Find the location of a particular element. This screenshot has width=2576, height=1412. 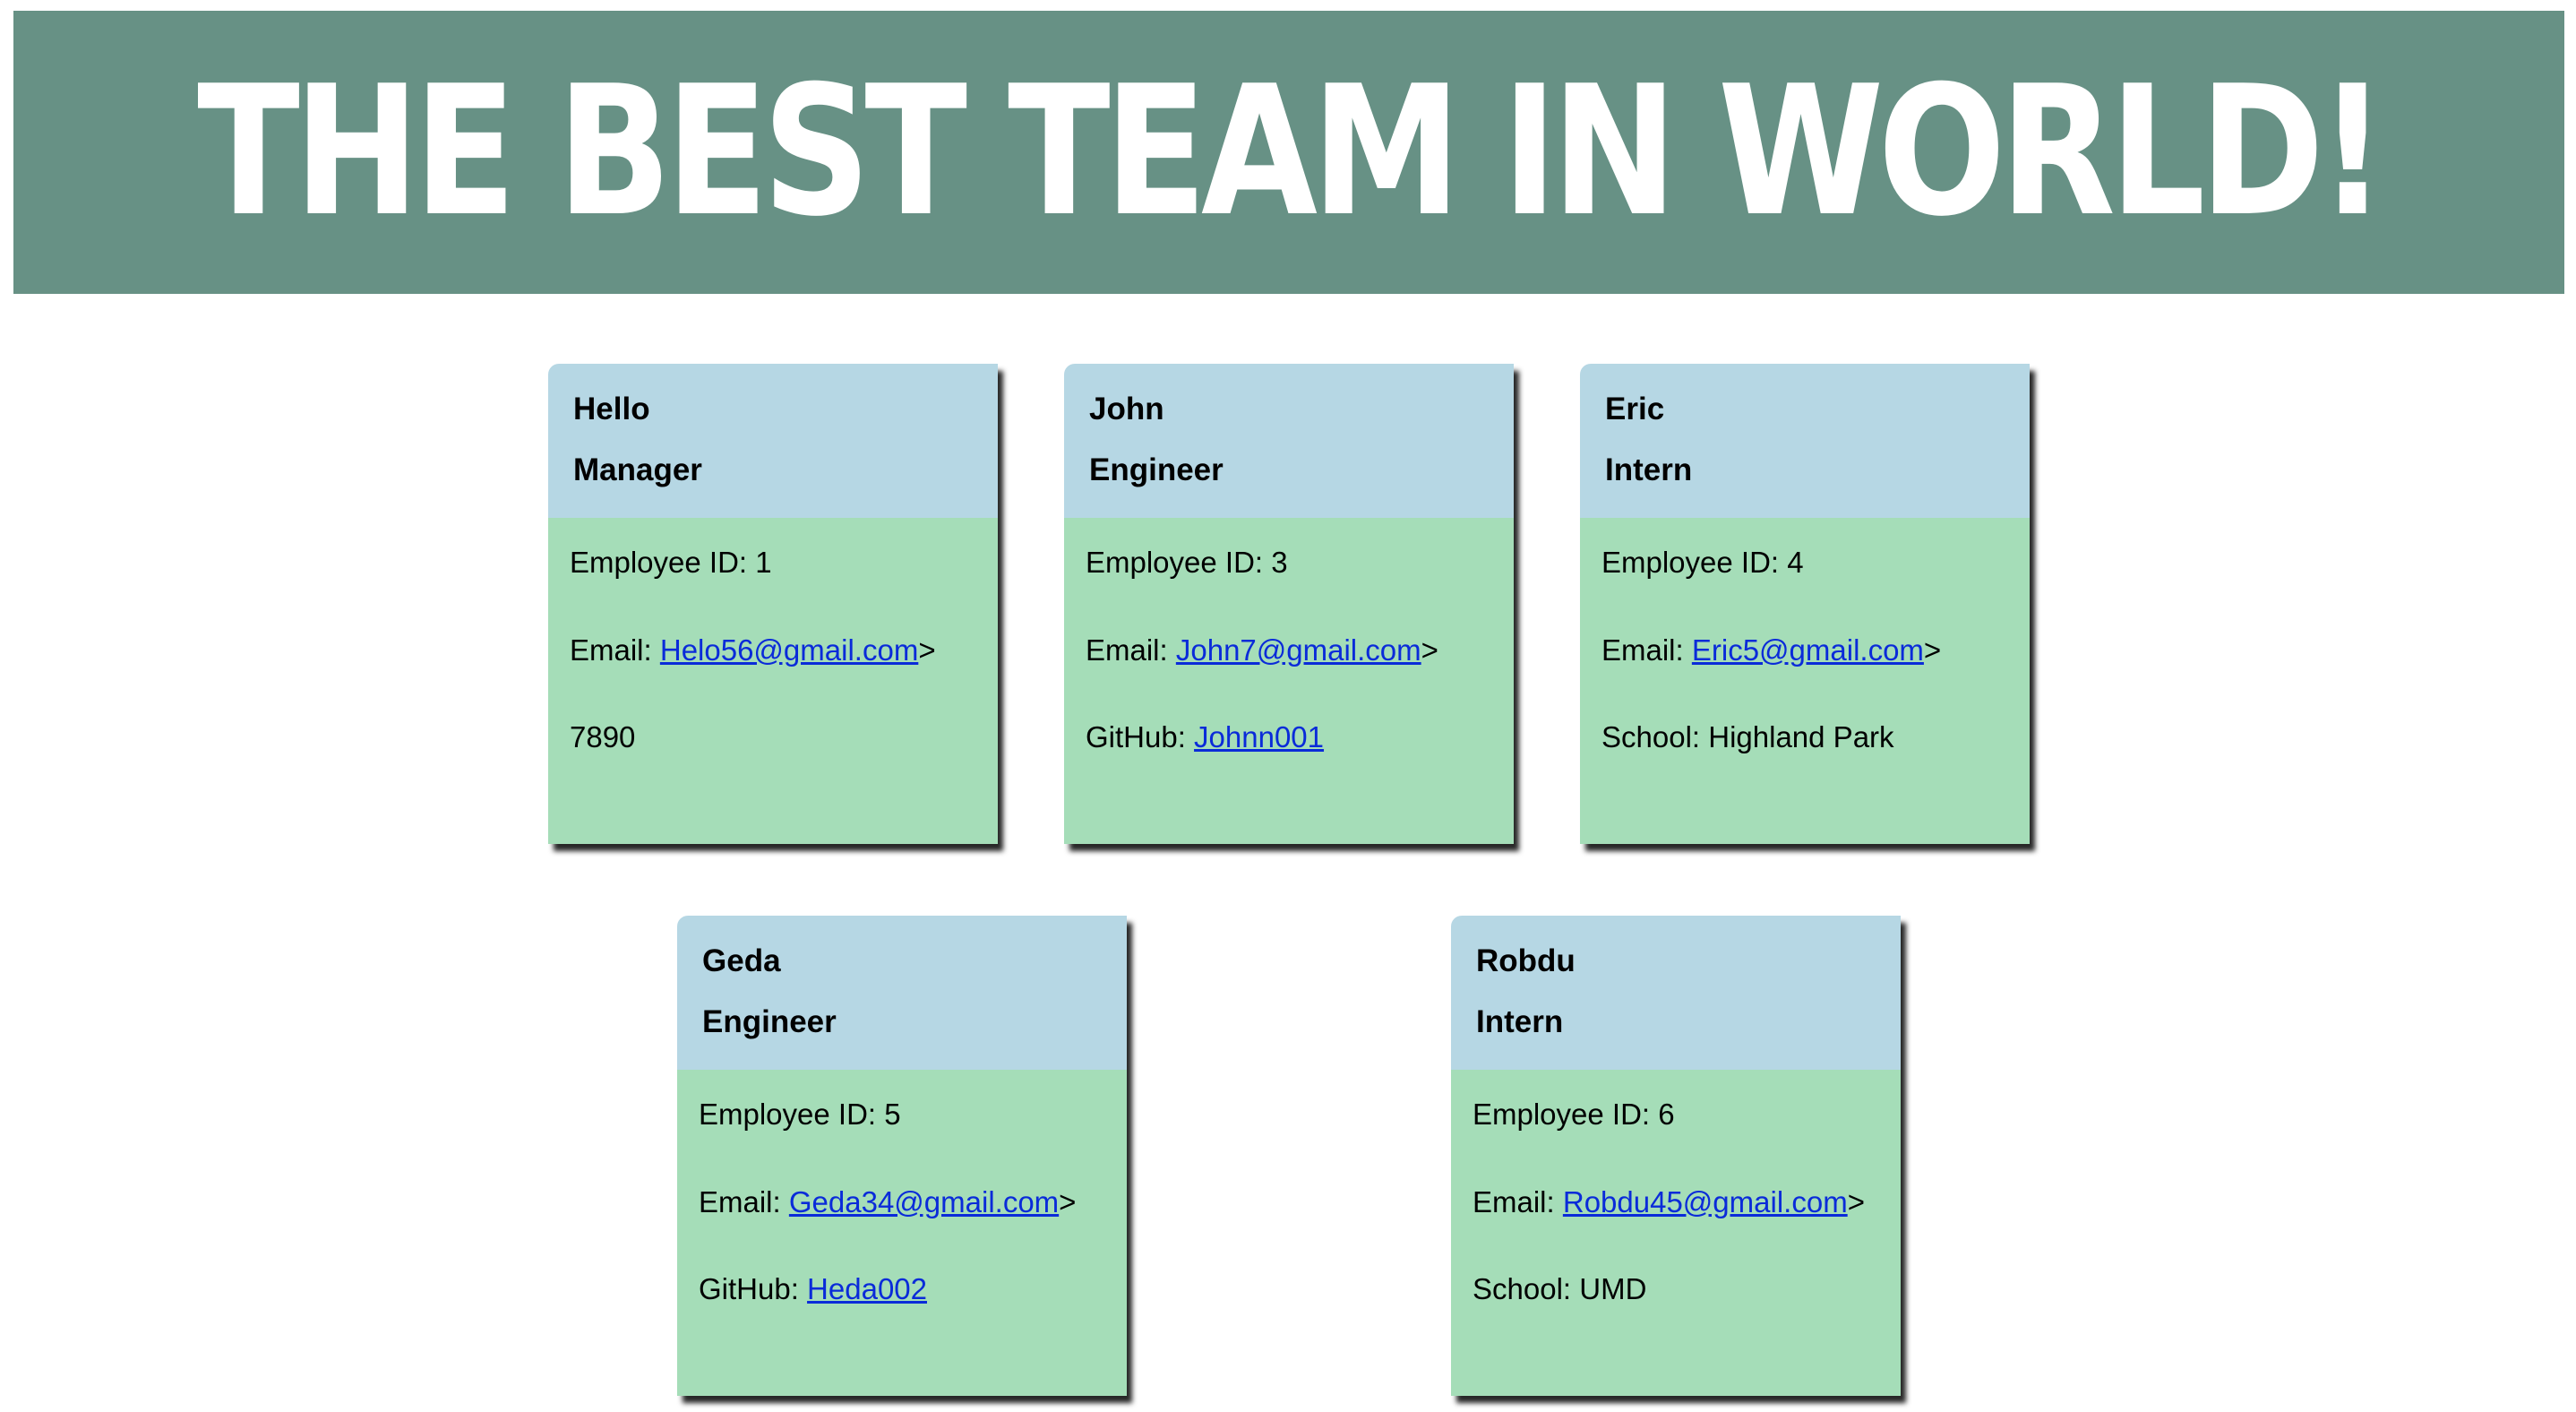

employee-id: Employee ID: 6 is located at coordinates (1574, 1114).